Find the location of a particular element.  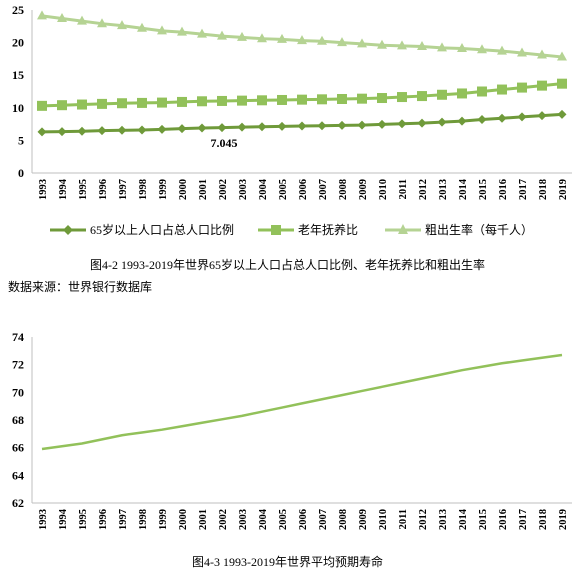

x-tick-label: 2003 is located at coordinates (243, 189).